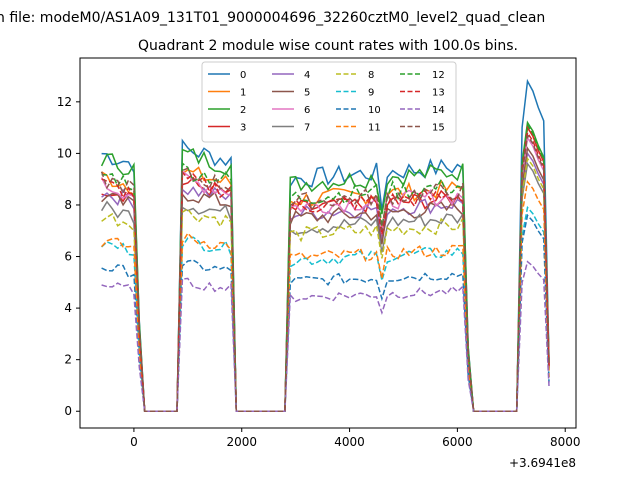 This screenshot has height=480, width=640. Describe the element at coordinates (438, 110) in the screenshot. I see `legend-label-14: 14` at that location.